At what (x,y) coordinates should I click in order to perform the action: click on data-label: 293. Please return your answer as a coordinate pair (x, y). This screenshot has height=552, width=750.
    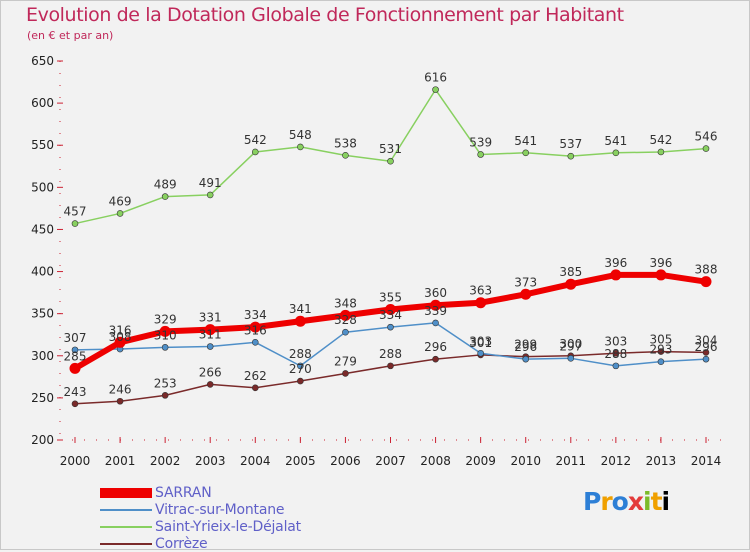
    Looking at the image, I should click on (660, 350).